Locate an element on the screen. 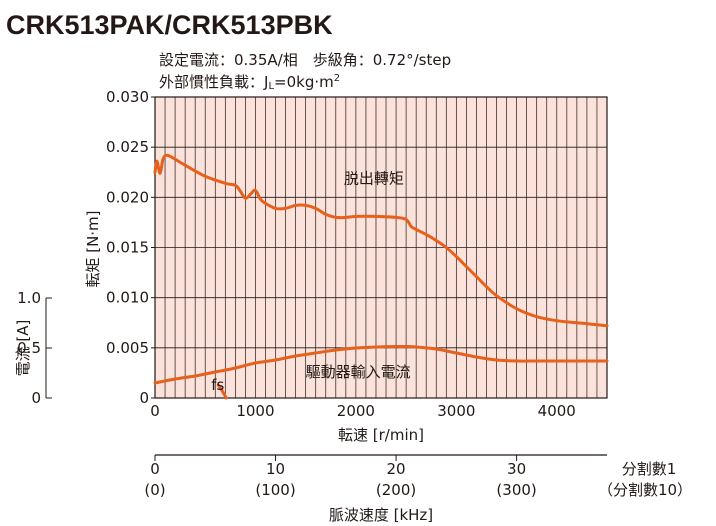 The width and height of the screenshot is (716, 526). fs-label: fs is located at coordinates (217, 385).